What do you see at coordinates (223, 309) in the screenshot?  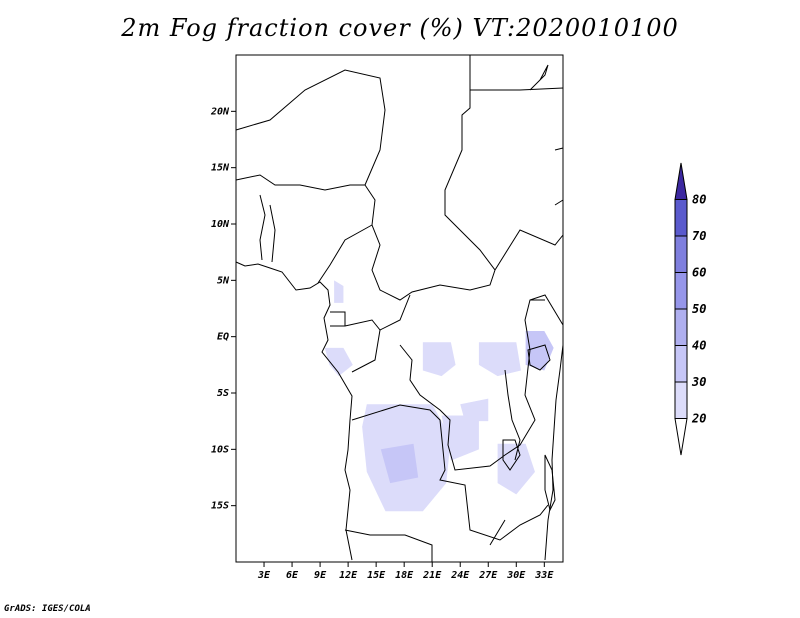 I see `latitude-axis: 20N 15N 10N 5N EQ 5S 10S 15S` at bounding box center [223, 309].